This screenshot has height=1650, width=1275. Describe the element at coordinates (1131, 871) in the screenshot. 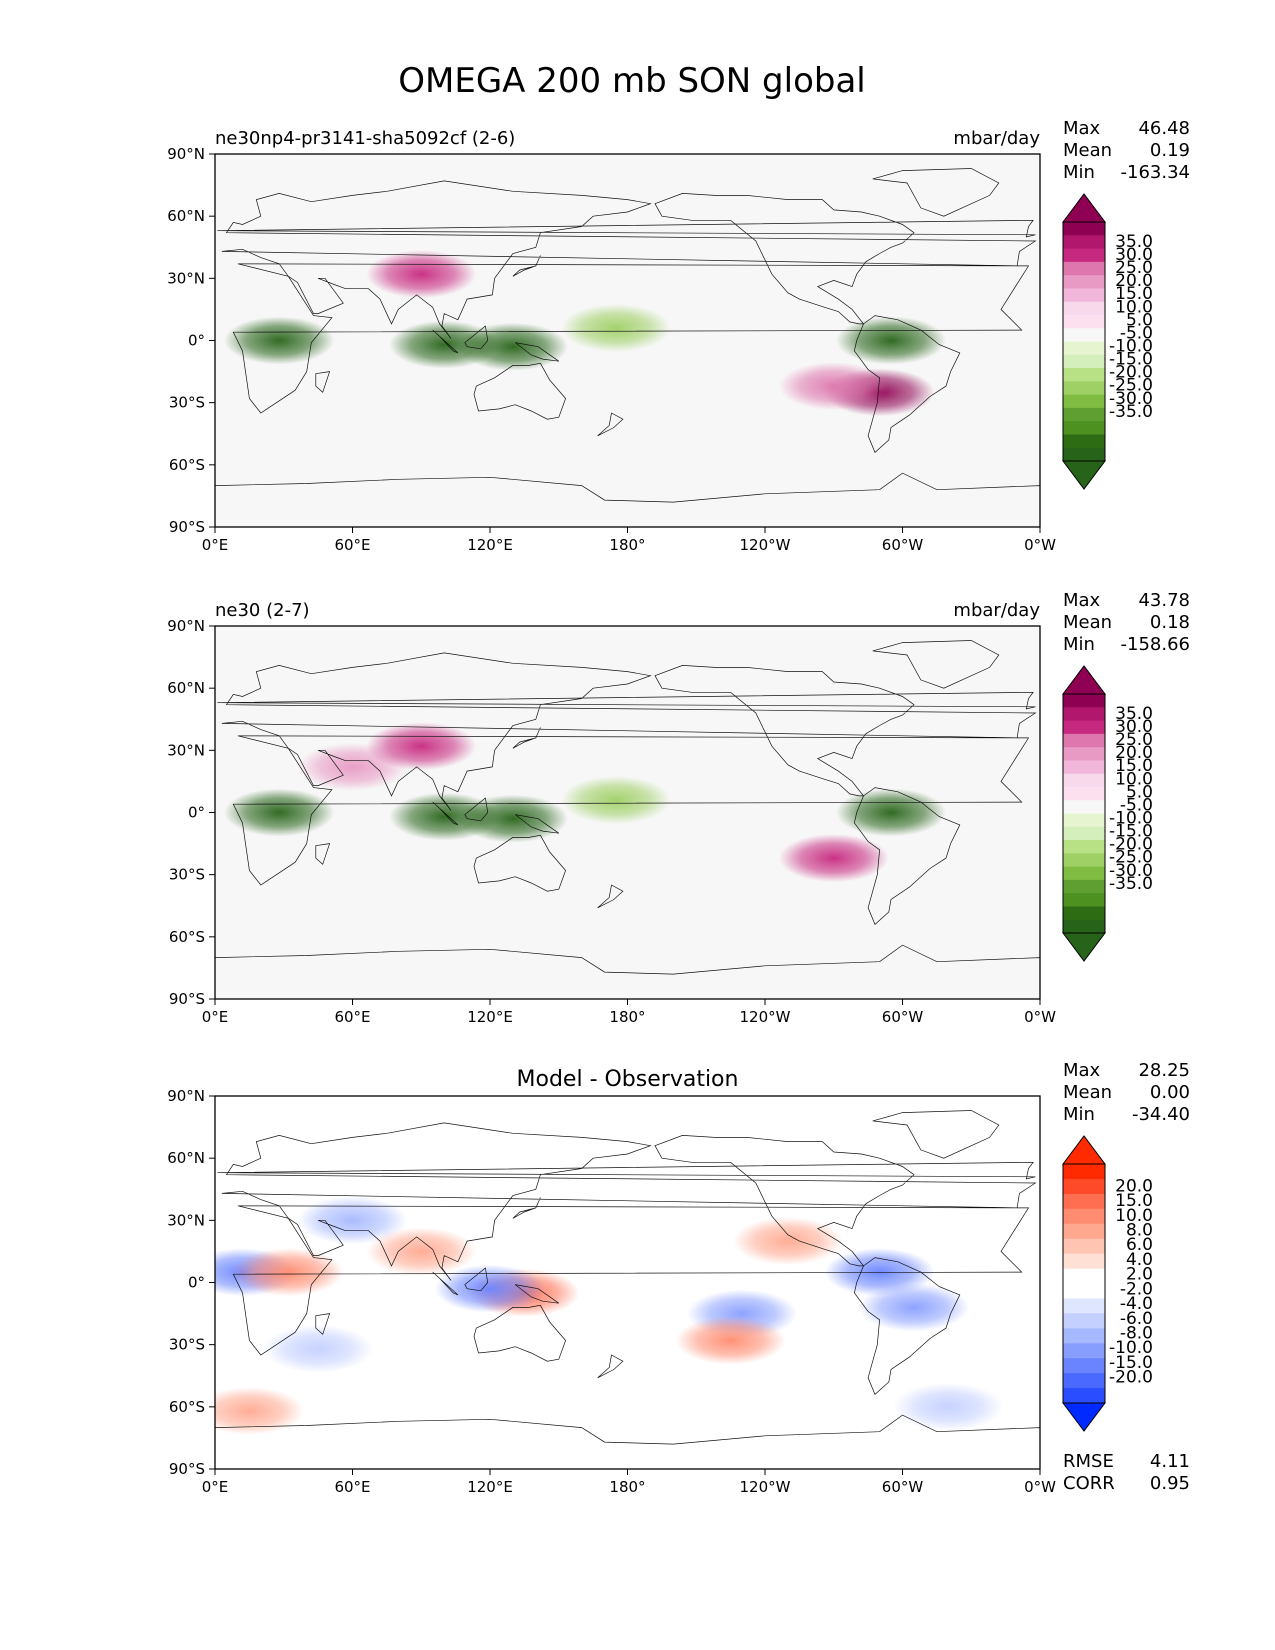

I see `colorbar-label: -30.0` at that location.